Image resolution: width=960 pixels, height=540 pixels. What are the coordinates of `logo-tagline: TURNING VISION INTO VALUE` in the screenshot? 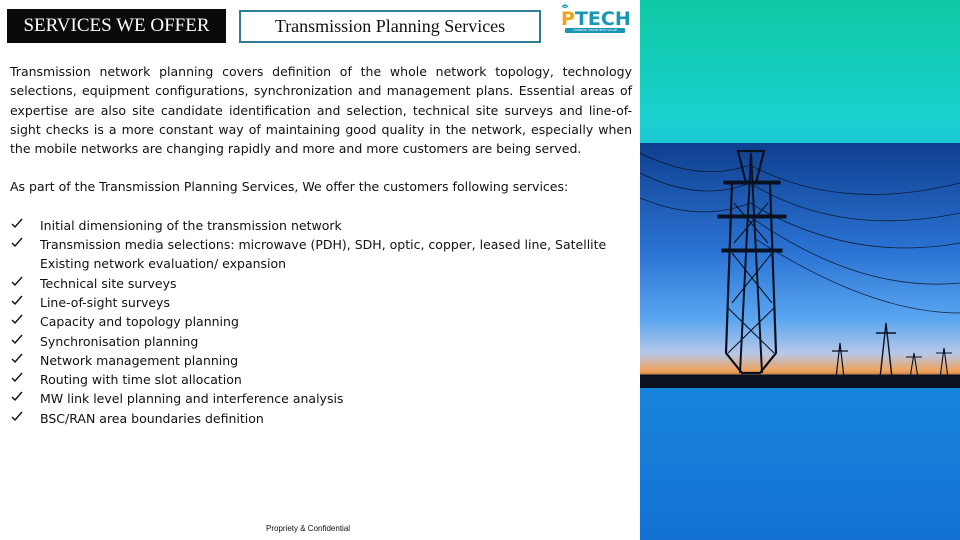 It's located at (595, 30).